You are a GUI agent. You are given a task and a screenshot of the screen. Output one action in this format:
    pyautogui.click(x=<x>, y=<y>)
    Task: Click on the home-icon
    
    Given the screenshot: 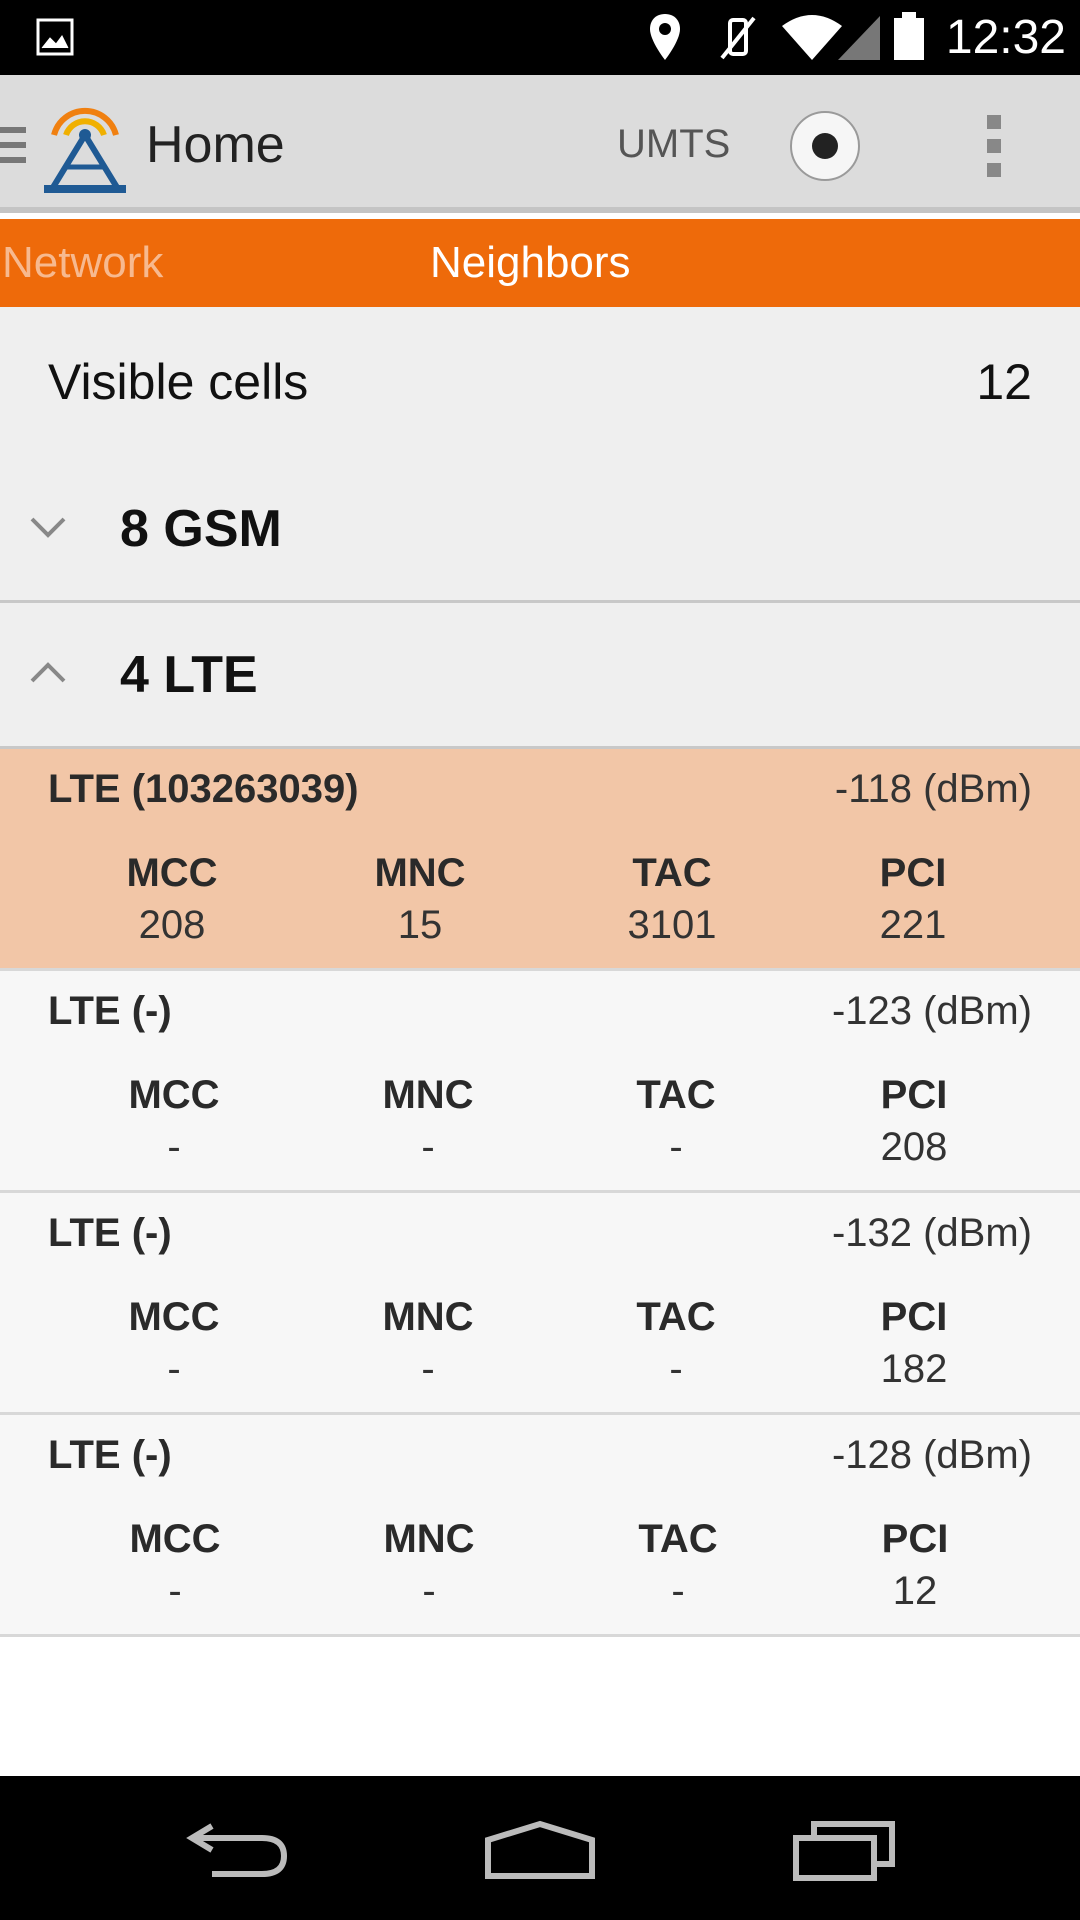 What is the action you would take?
    pyautogui.click(x=540, y=1850)
    